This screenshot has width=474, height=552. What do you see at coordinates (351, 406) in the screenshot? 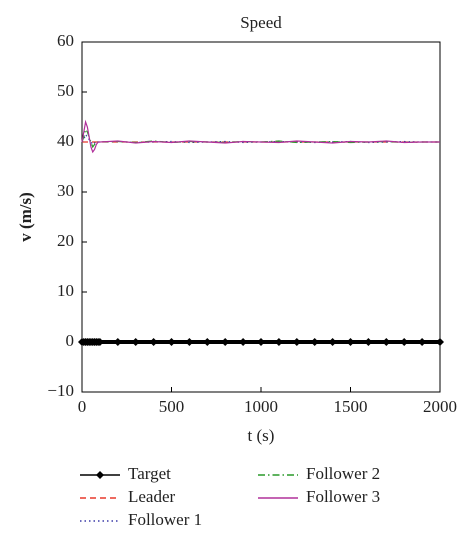
I see `x-tick-label: 1500` at bounding box center [351, 406].